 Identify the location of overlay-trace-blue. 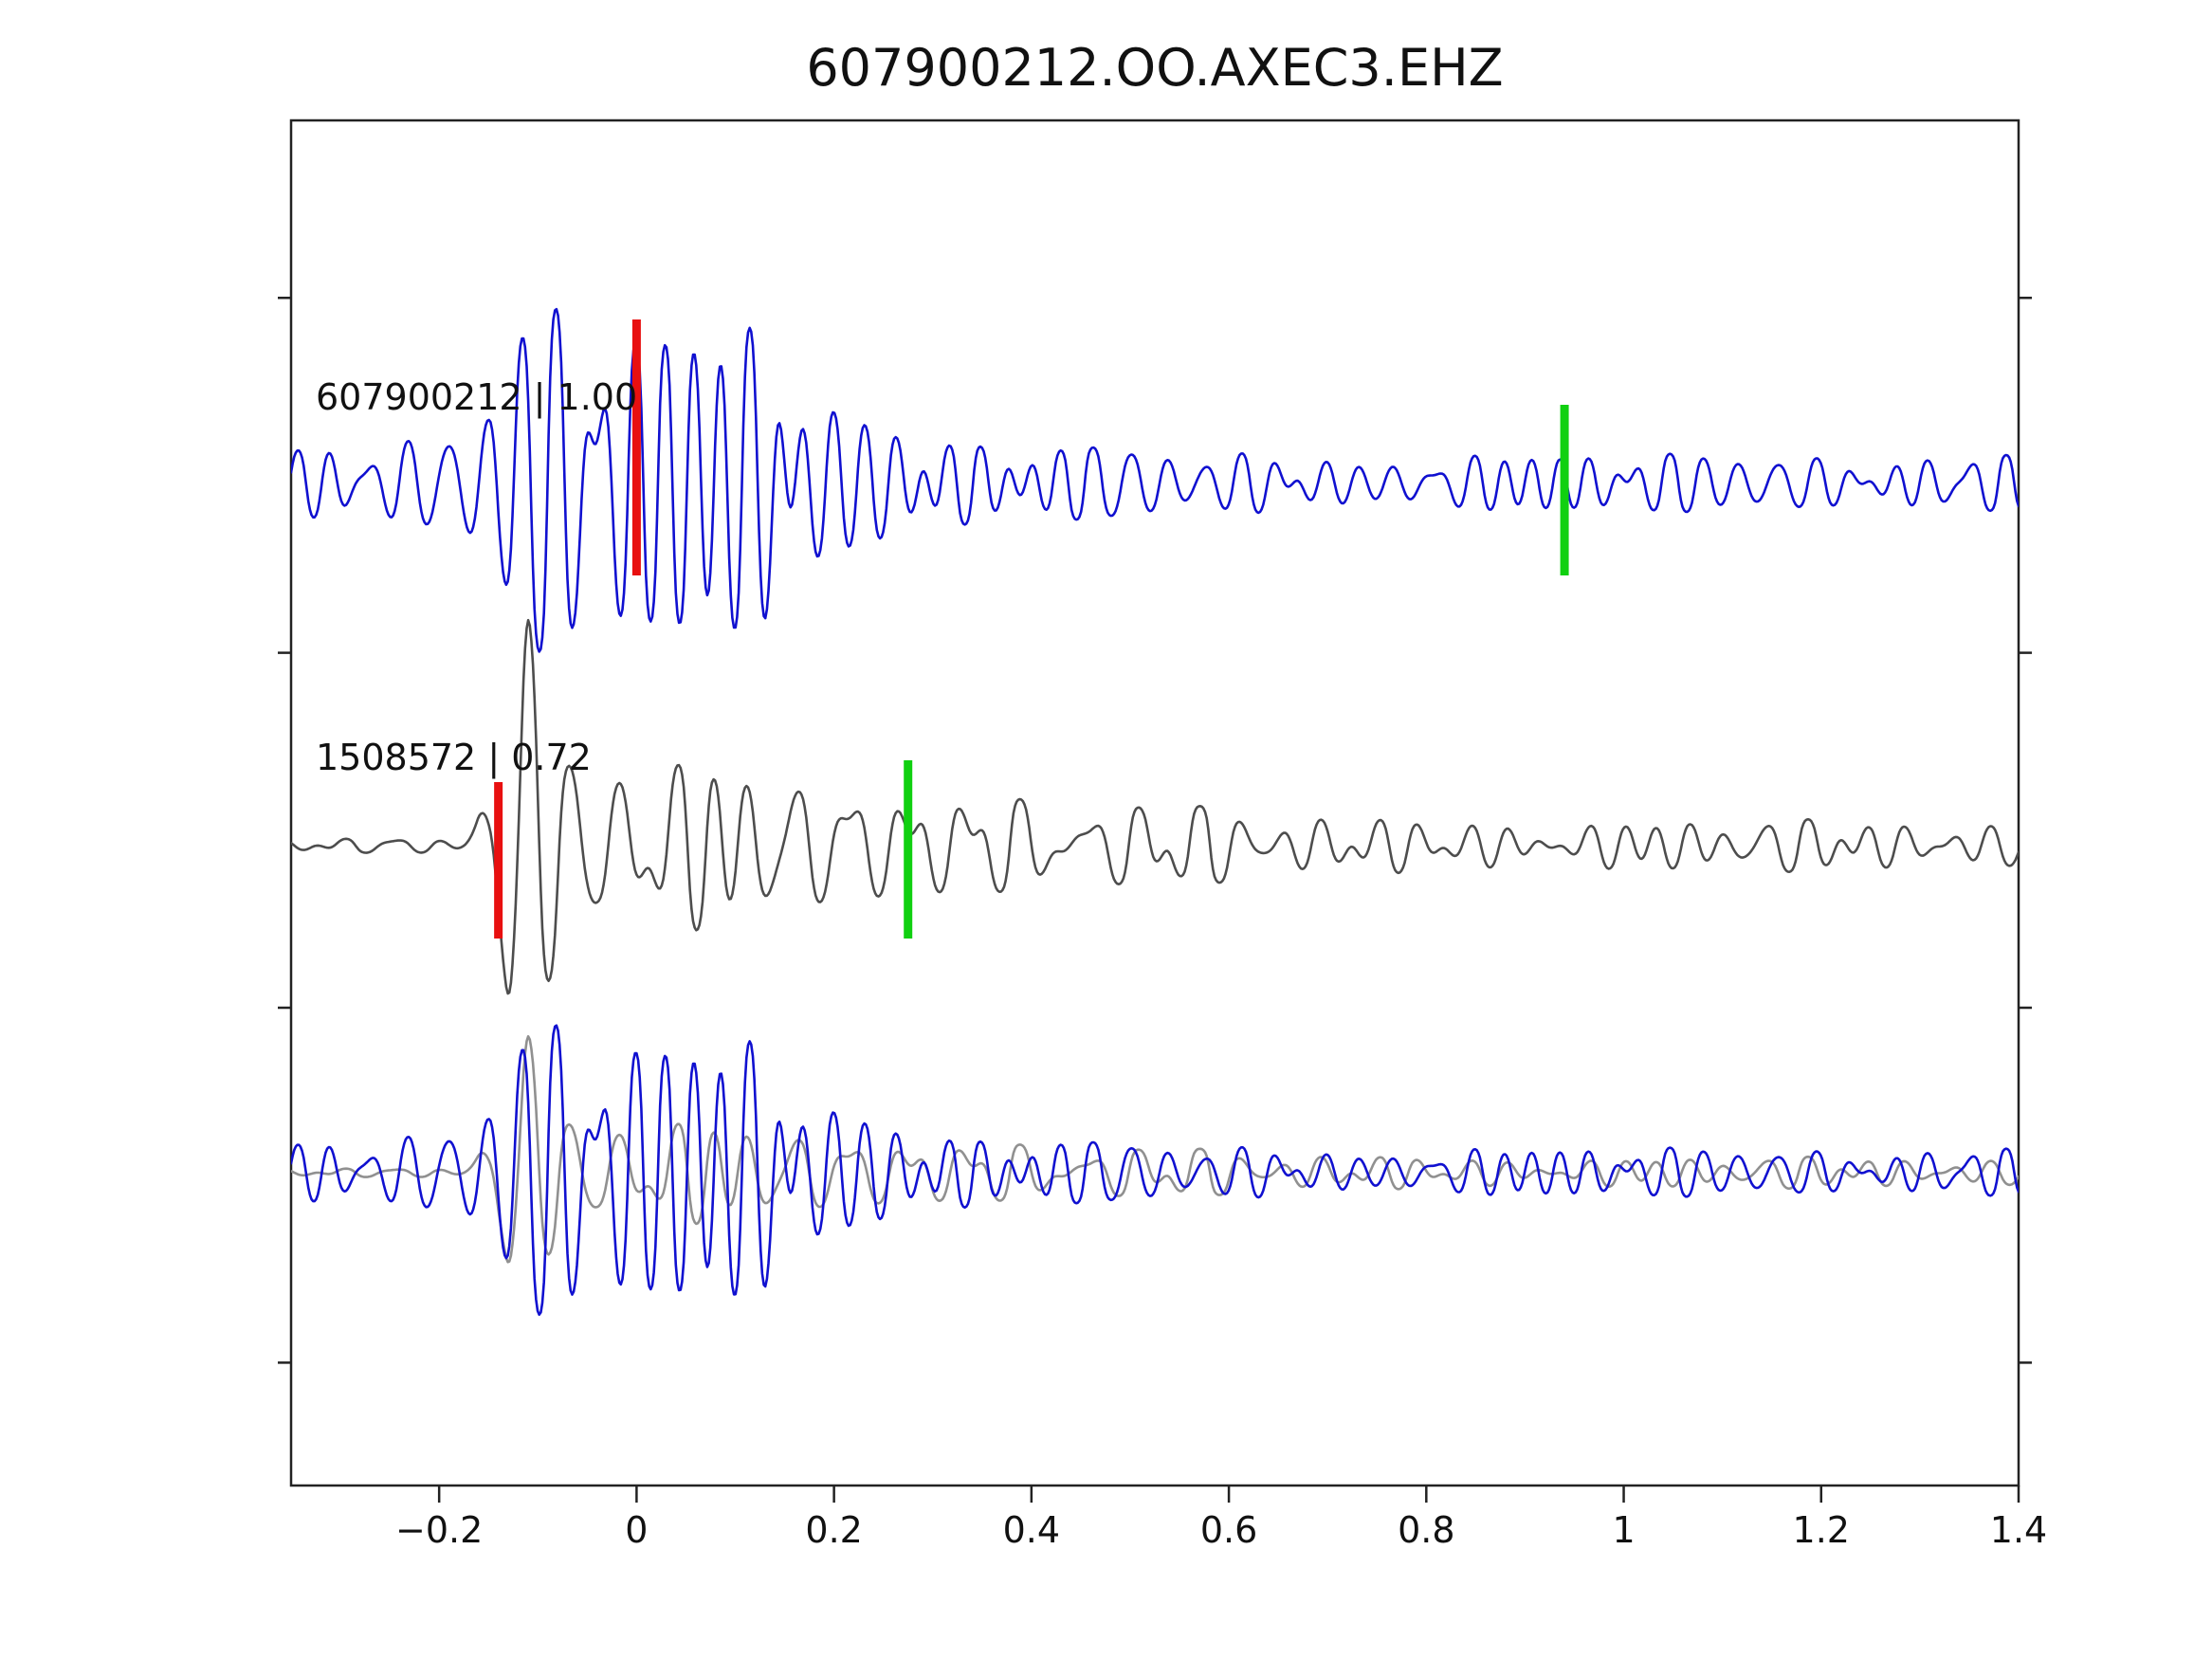
(1155, 1170).